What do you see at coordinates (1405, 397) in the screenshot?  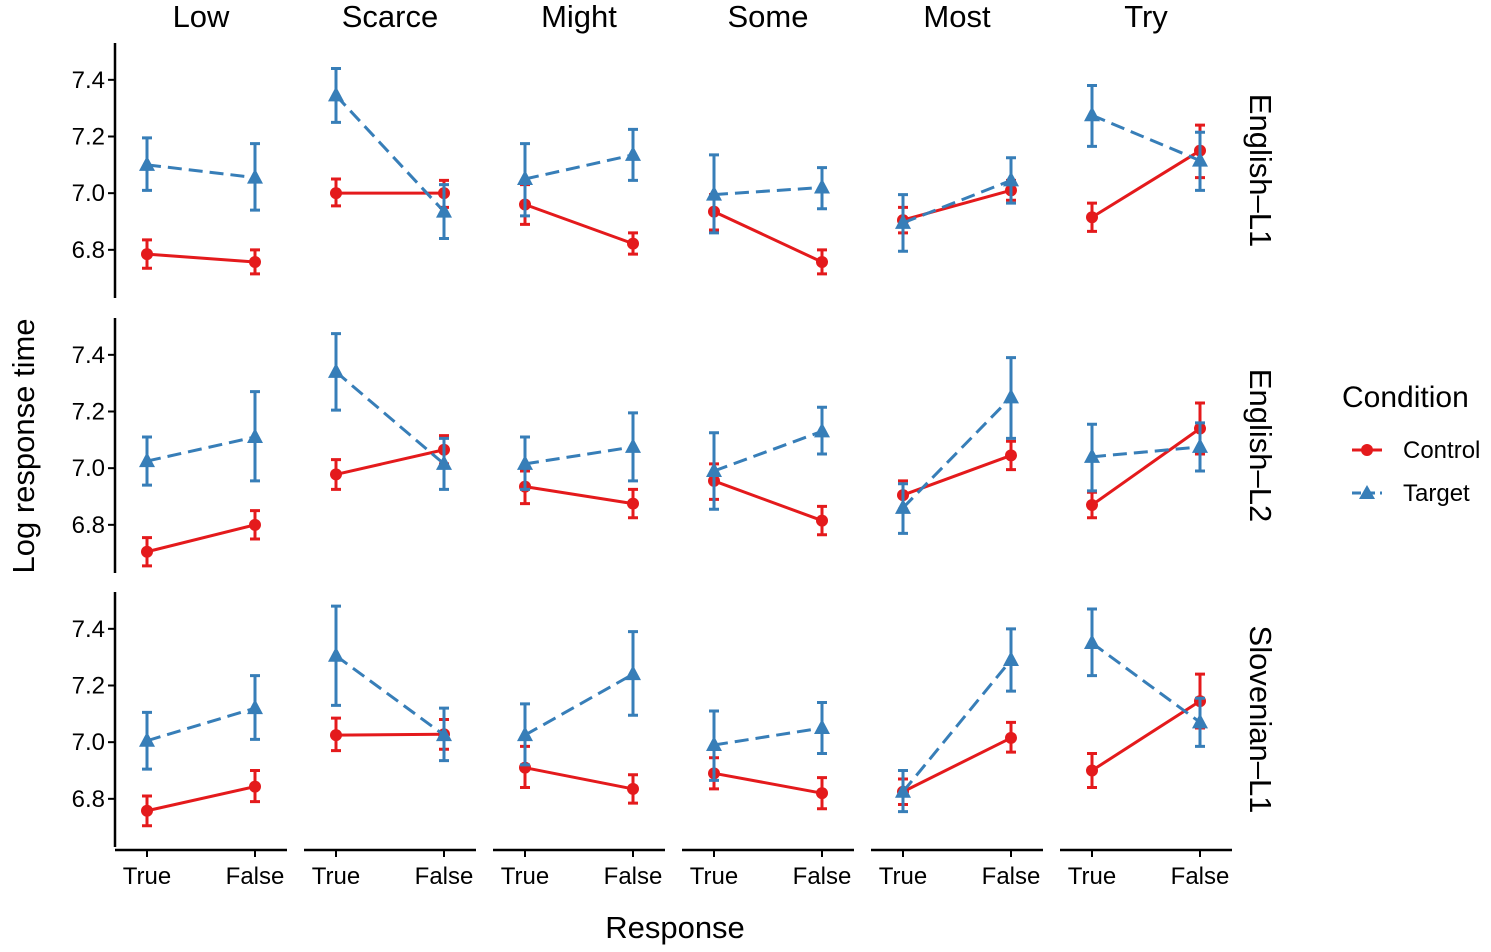 I see `legend-title: Condition` at bounding box center [1405, 397].